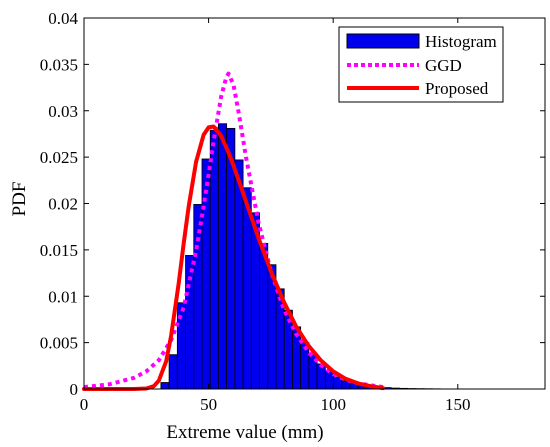 The height and width of the screenshot is (447, 550). I want to click on x-axis-title: Extreme value (mm), so click(244, 432).